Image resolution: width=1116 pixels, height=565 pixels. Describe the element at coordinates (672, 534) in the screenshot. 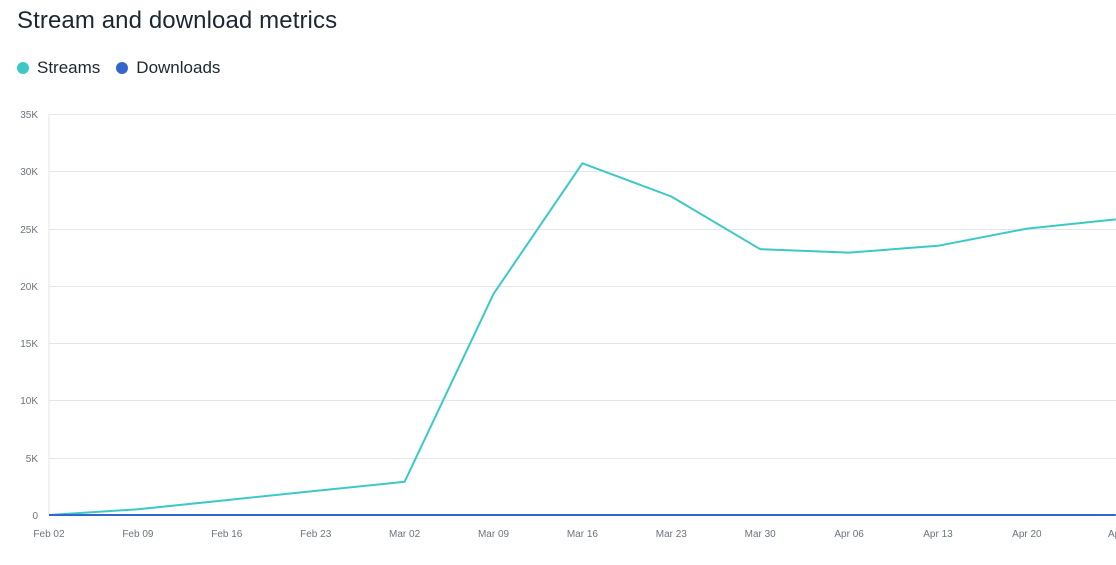

I see `x-tick-label: Mar 23` at that location.